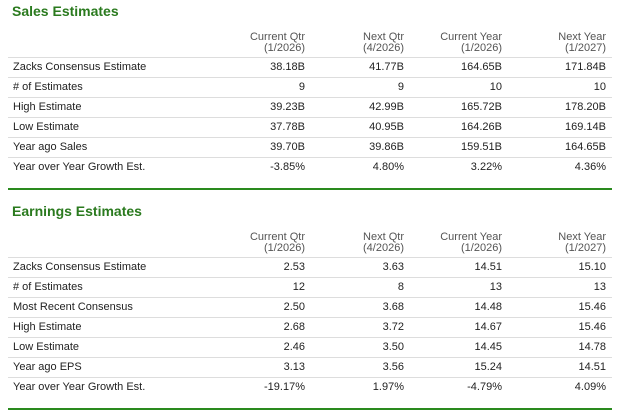 The width and height of the screenshot is (620, 416). I want to click on cell-value: 1.97%, so click(388, 387).